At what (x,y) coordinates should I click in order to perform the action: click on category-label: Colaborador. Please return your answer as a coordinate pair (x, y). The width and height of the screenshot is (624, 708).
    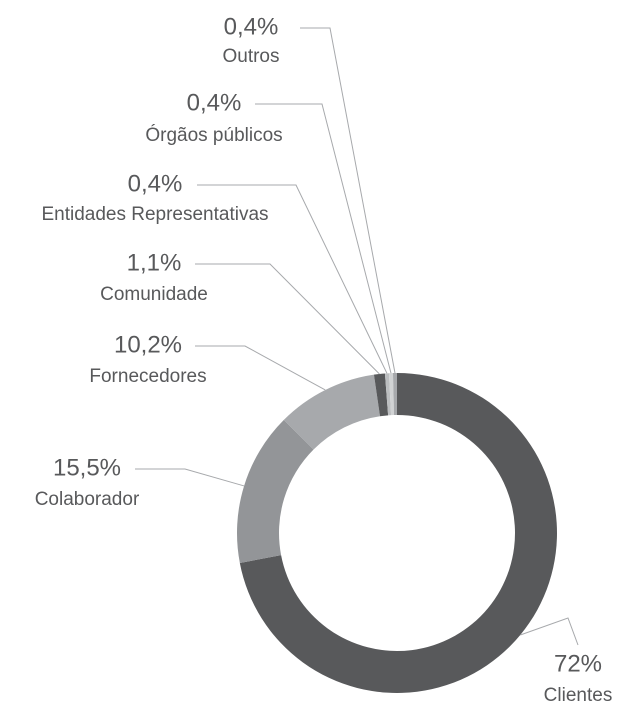
    Looking at the image, I should click on (87, 499).